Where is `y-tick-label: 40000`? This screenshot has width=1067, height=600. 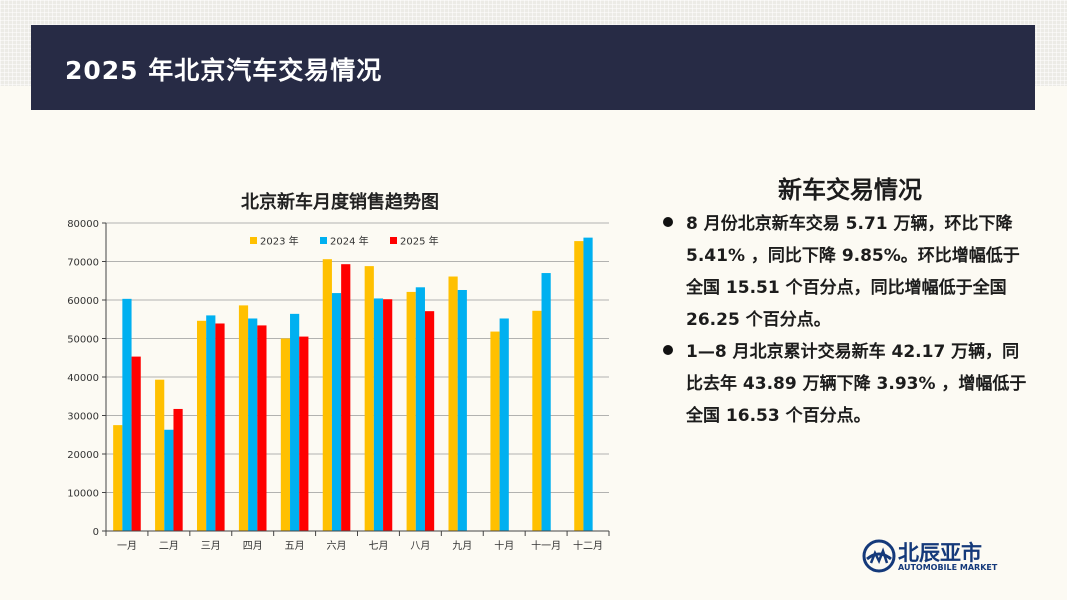
y-tick-label: 40000 is located at coordinates (83, 378).